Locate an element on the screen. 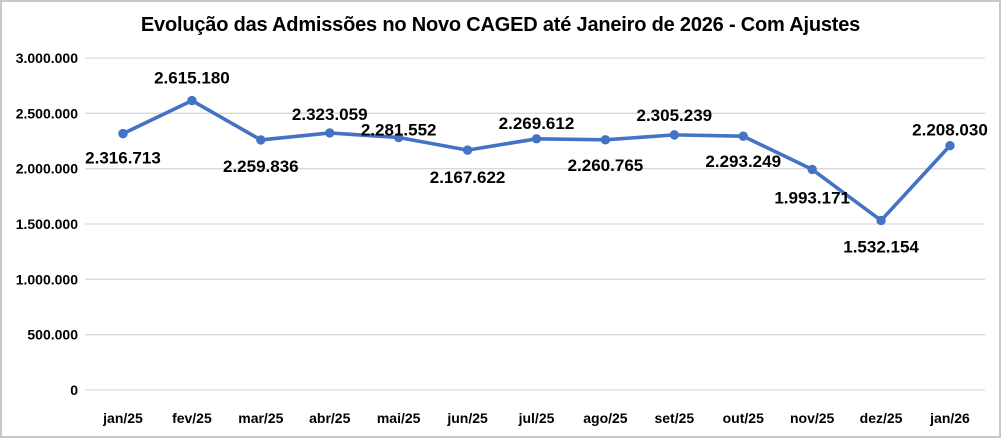 The image size is (1001, 438). y-axis-tick-label: 1.000.000 is located at coordinates (47, 279).